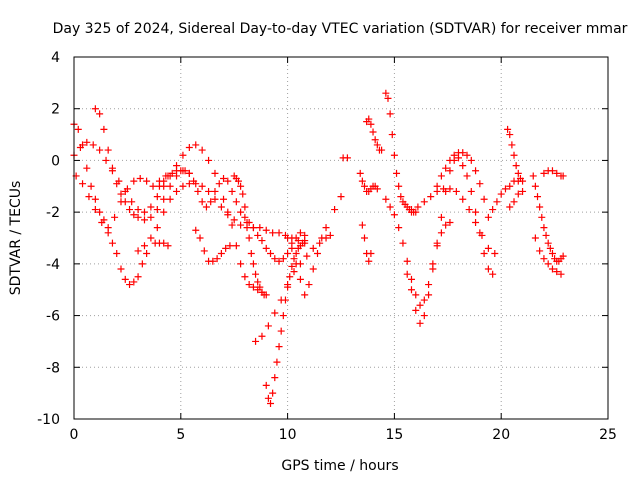  What do you see at coordinates (74, 435) in the screenshot?
I see `x-tick-label: 0` at bounding box center [74, 435].